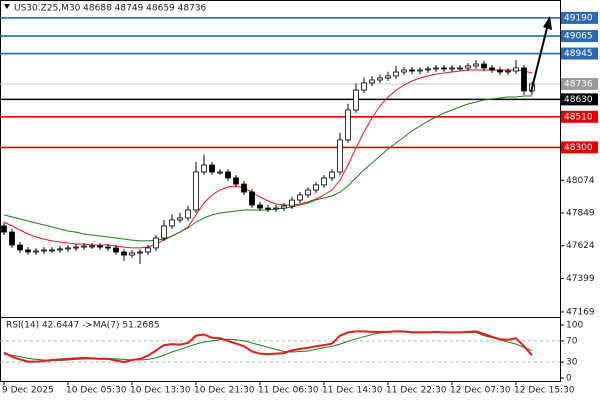 This screenshot has height=400, width=600. I want to click on forecast-arrow, so click(539, 58).